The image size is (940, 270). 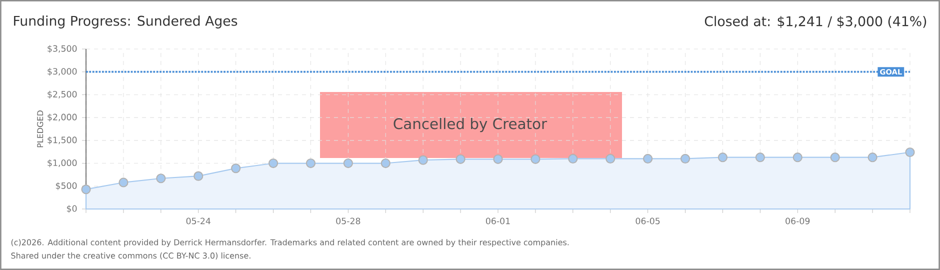 What do you see at coordinates (40, 129) in the screenshot?
I see `y-axis-title: PLEDGED` at bounding box center [40, 129].